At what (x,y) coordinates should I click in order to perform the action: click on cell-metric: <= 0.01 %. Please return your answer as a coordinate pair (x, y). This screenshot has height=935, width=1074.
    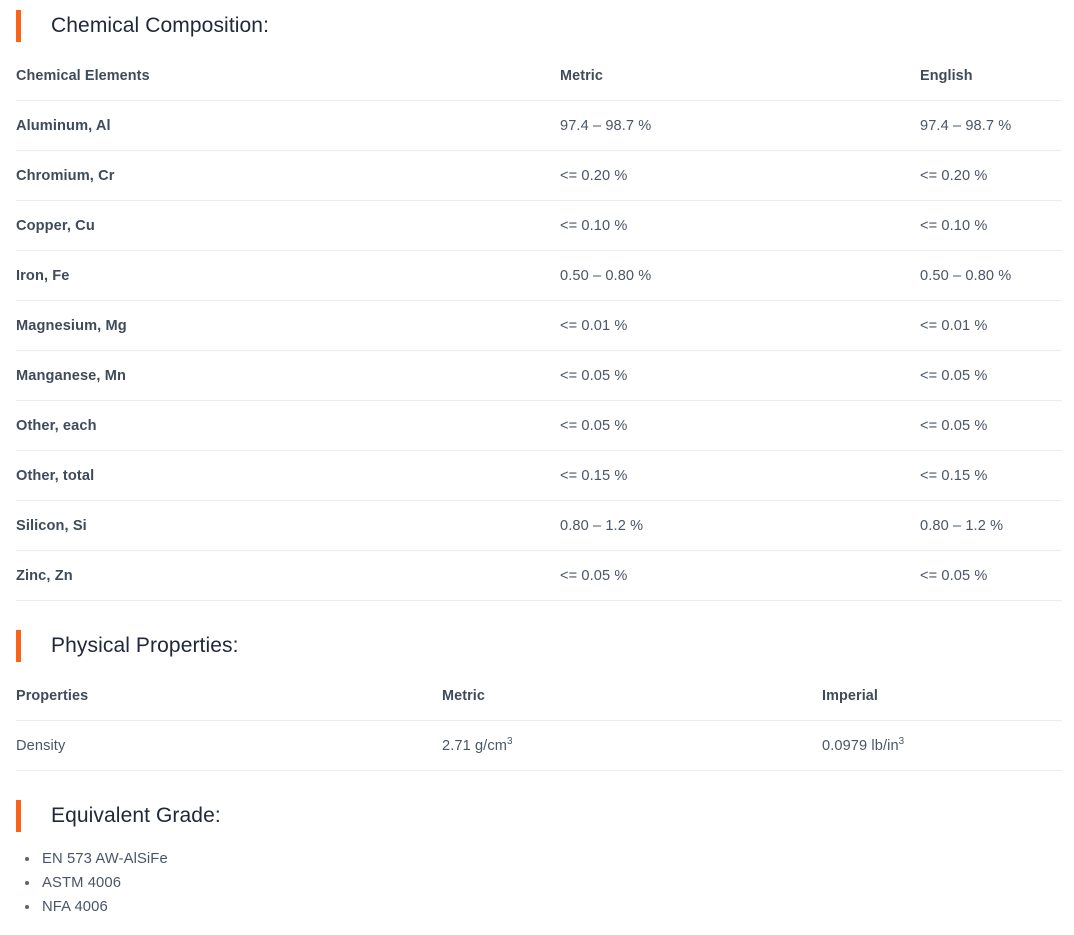
    Looking at the image, I should click on (740, 325).